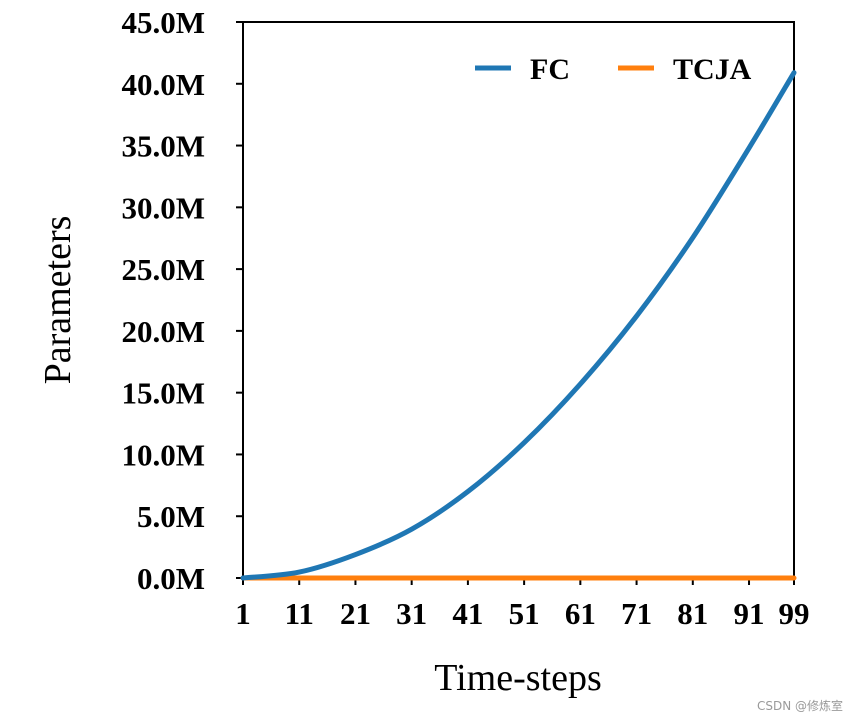 This screenshot has height=720, width=857. Describe the element at coordinates (163, 331) in the screenshot. I see `y-tick-label: 20.0M` at that location.